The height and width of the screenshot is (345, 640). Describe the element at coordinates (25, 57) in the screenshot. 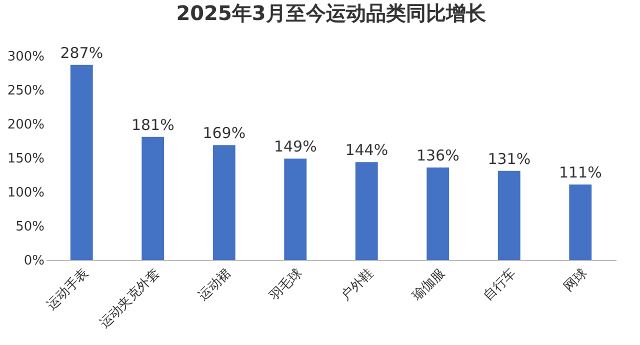

I see `y-tick-label: 300%` at that location.